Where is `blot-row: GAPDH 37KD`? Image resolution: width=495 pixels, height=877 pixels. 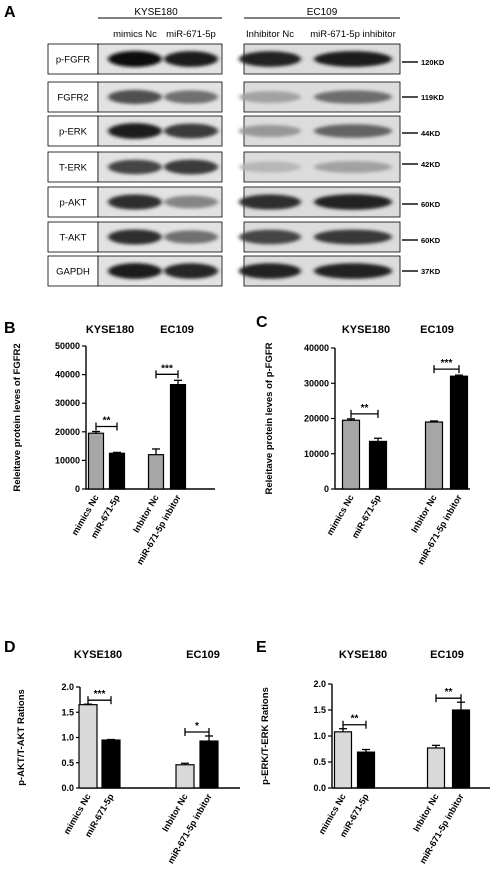
blot-row: GAPDH 37KD is located at coordinates (244, 271).